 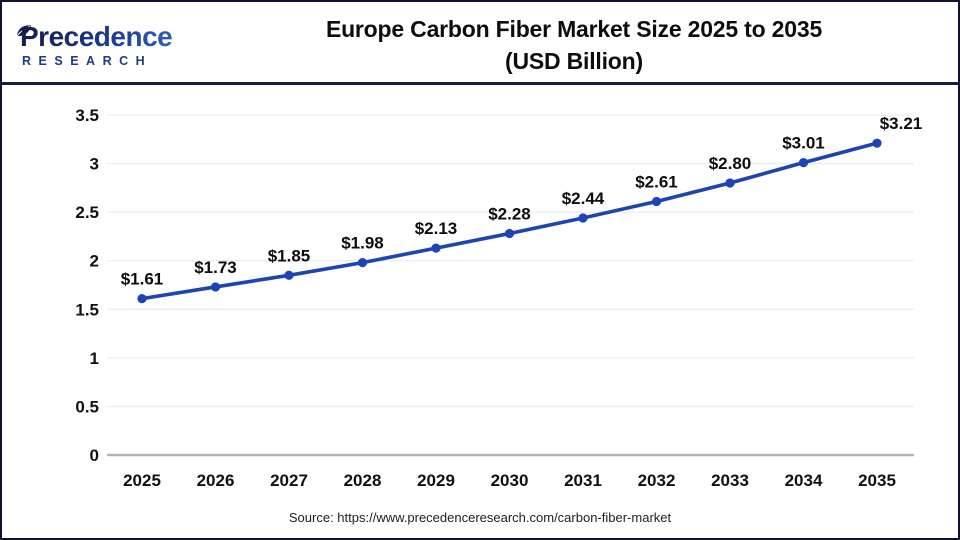 What do you see at coordinates (94, 358) in the screenshot?
I see `y-tick-label: 1` at bounding box center [94, 358].